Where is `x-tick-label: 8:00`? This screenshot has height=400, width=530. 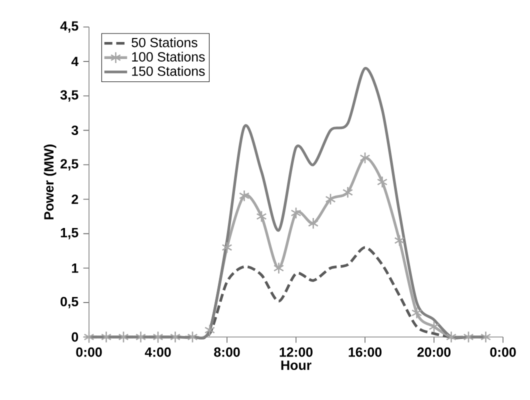 x-tick-label: 8:00 is located at coordinates (227, 352).